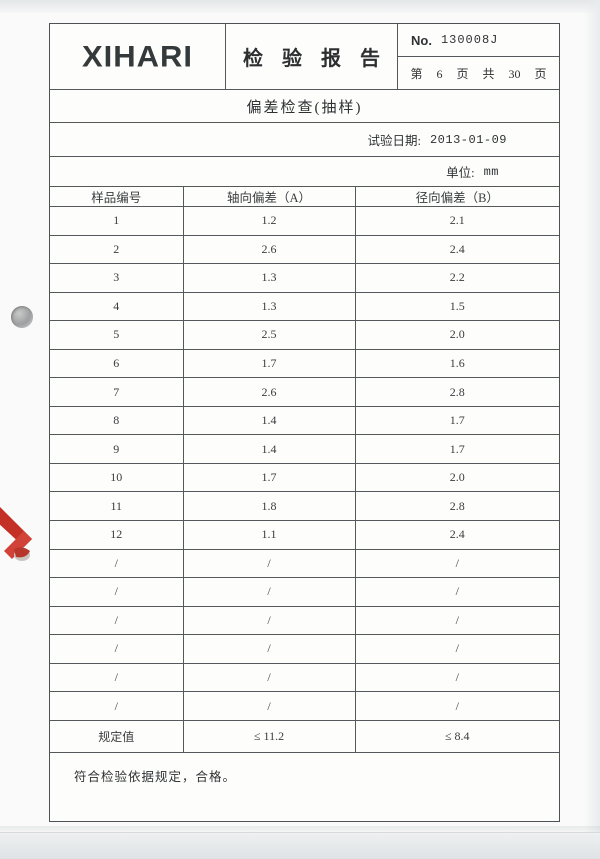 Image resolution: width=600 pixels, height=859 pixels. I want to click on table-cell: 2.0, so click(456, 477).